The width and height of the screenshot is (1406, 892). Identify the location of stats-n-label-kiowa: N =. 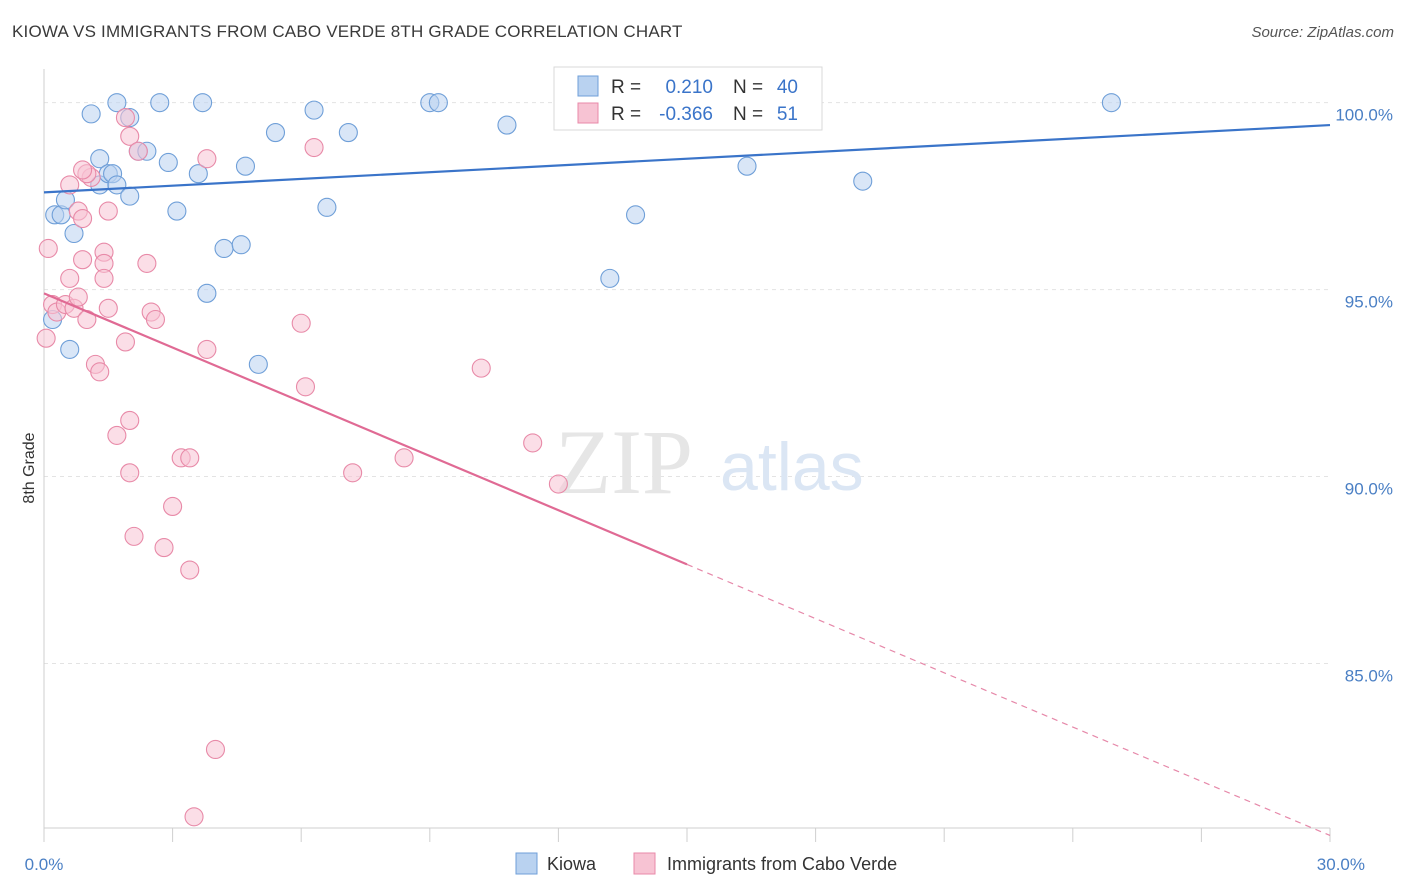
(748, 87).